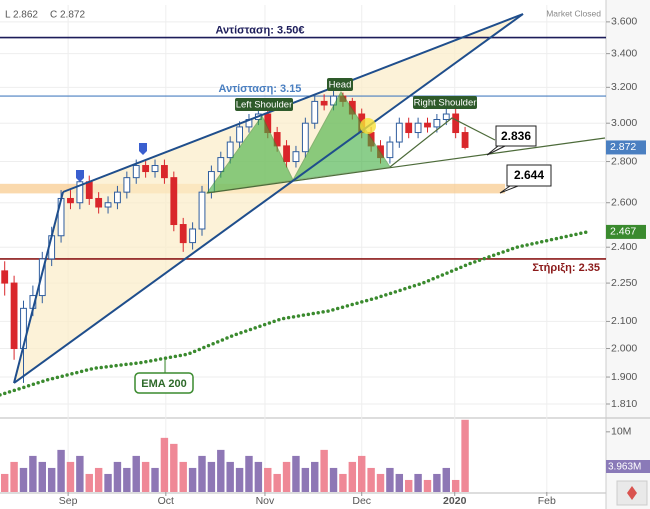 The image size is (650, 509). Describe the element at coordinates (547, 501) in the screenshot. I see `x-tick-label: Feb` at that location.